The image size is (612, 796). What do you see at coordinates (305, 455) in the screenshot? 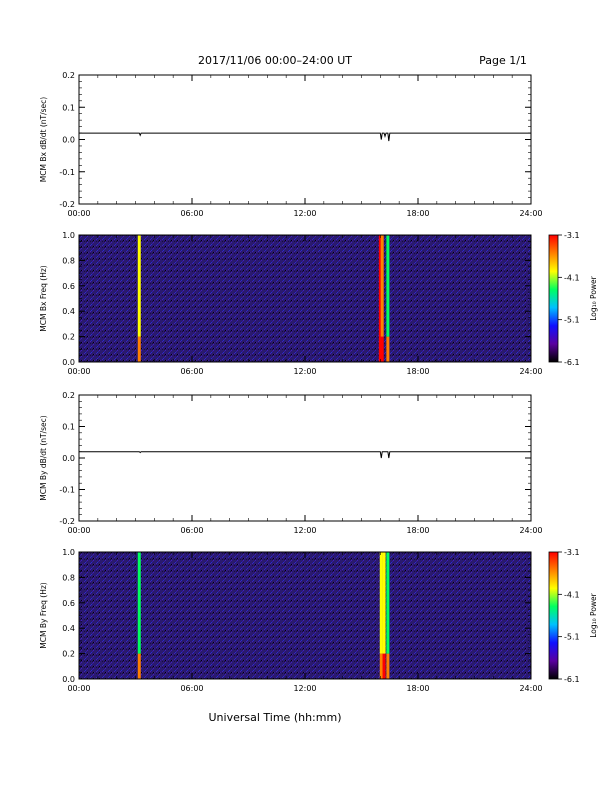
I see `trace-by-dbdt` at bounding box center [305, 455].